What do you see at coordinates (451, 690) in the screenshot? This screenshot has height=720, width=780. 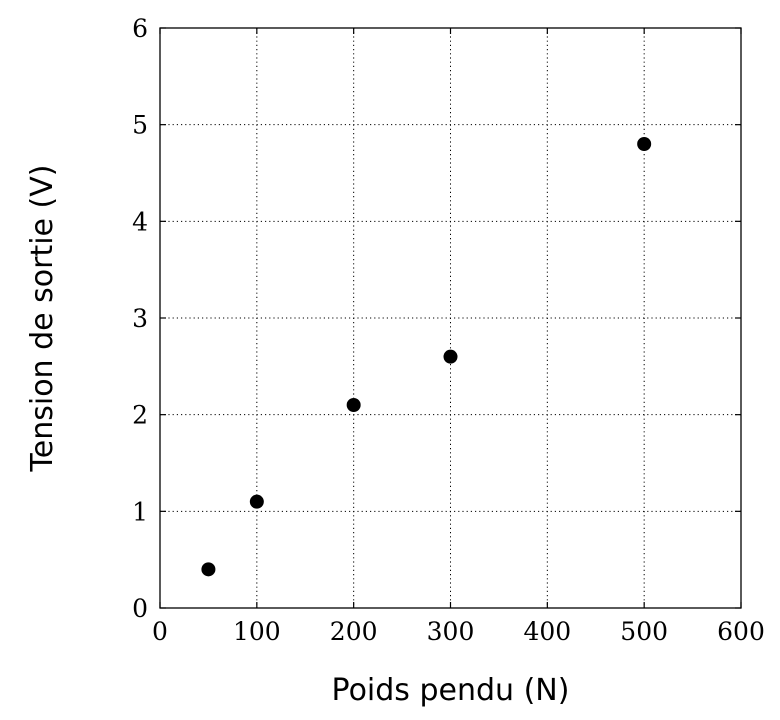 I see `x-axis-title: Poids pendu (N)` at bounding box center [451, 690].